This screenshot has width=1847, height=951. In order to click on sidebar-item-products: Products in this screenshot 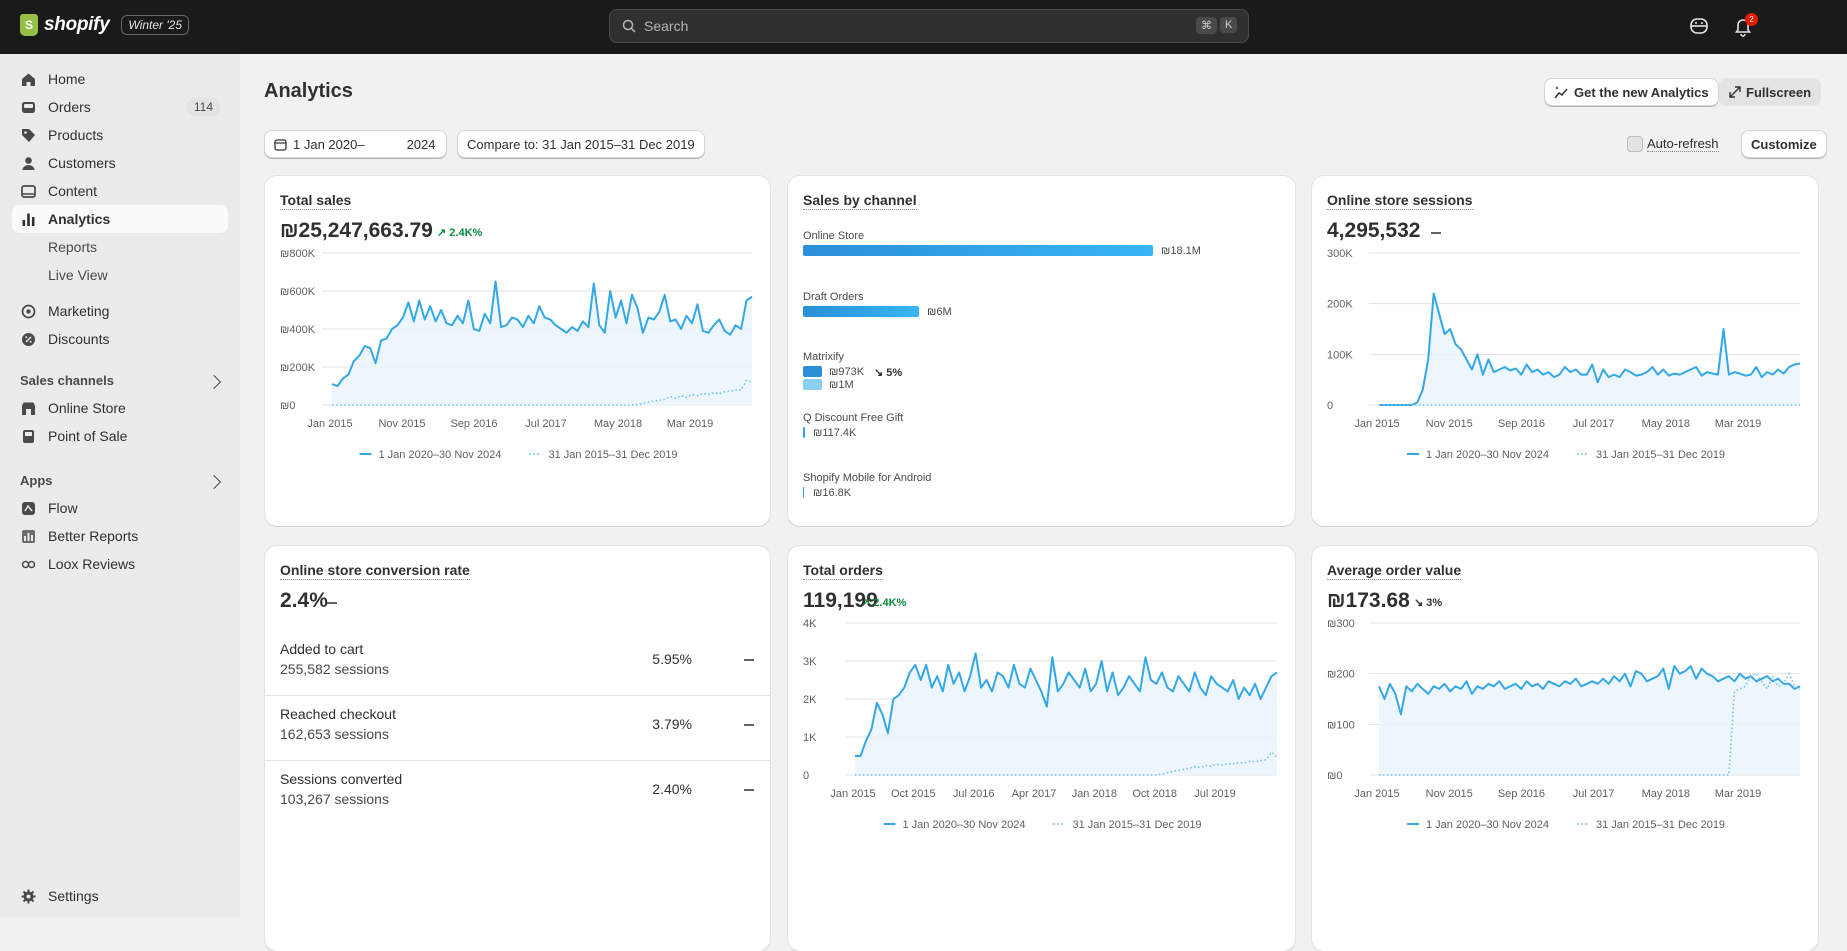, I will do `click(120, 135)`.